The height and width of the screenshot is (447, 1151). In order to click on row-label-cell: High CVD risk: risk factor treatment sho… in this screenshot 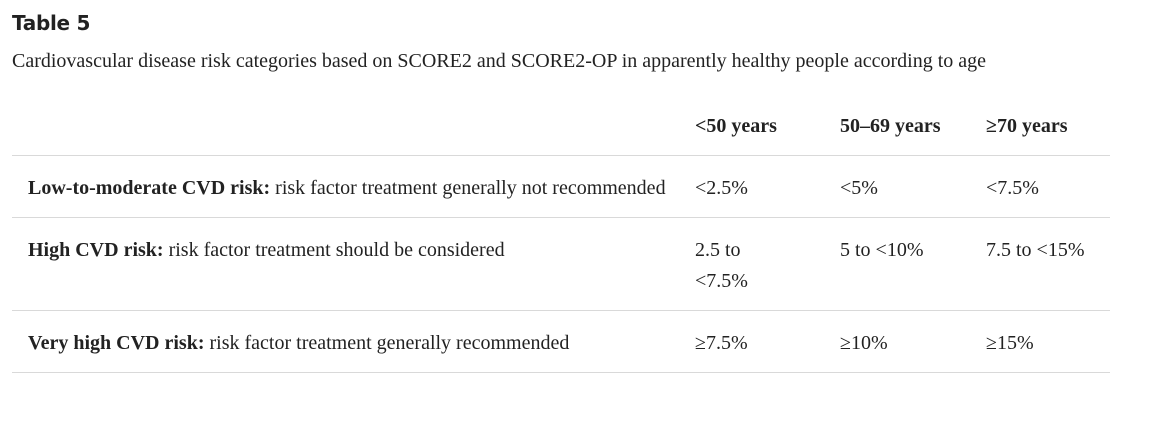, I will do `click(346, 264)`.